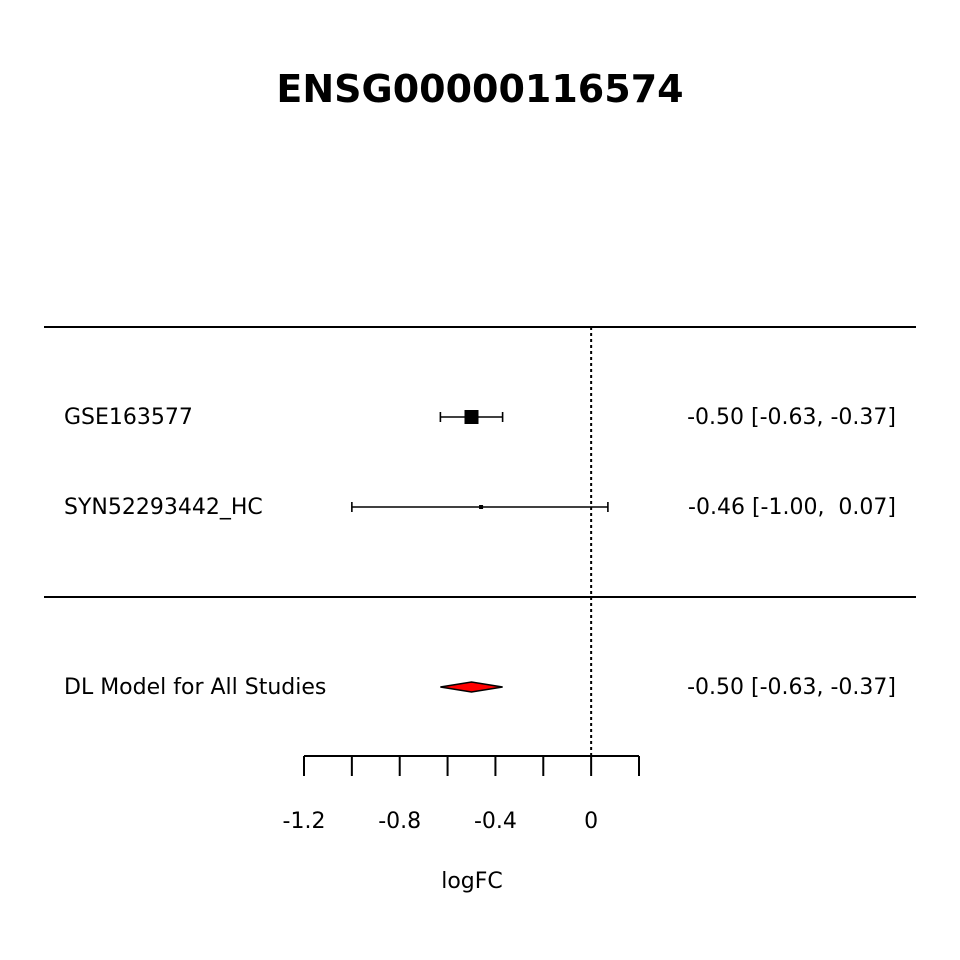 The image size is (960, 960). I want to click on study-row: GSE163577 -0.50 [-0.63, -0.37], so click(480, 417).